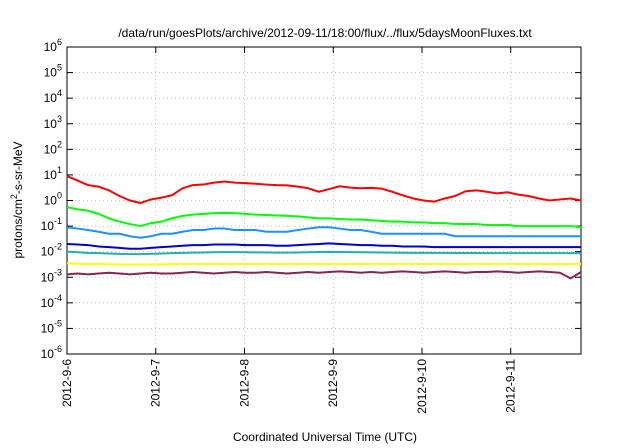 This screenshot has width=640, height=448. I want to click on y-tick-exp: 3, so click(59, 119).